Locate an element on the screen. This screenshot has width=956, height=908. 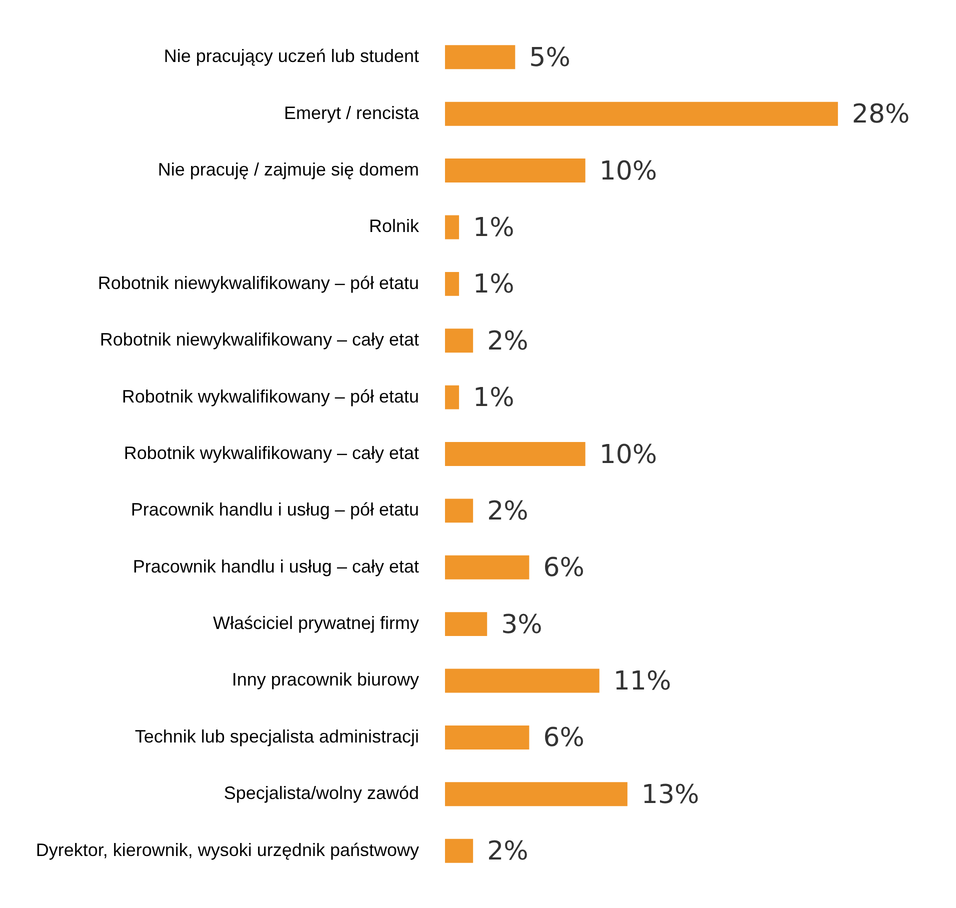
data-label: 13% is located at coordinates (670, 795).